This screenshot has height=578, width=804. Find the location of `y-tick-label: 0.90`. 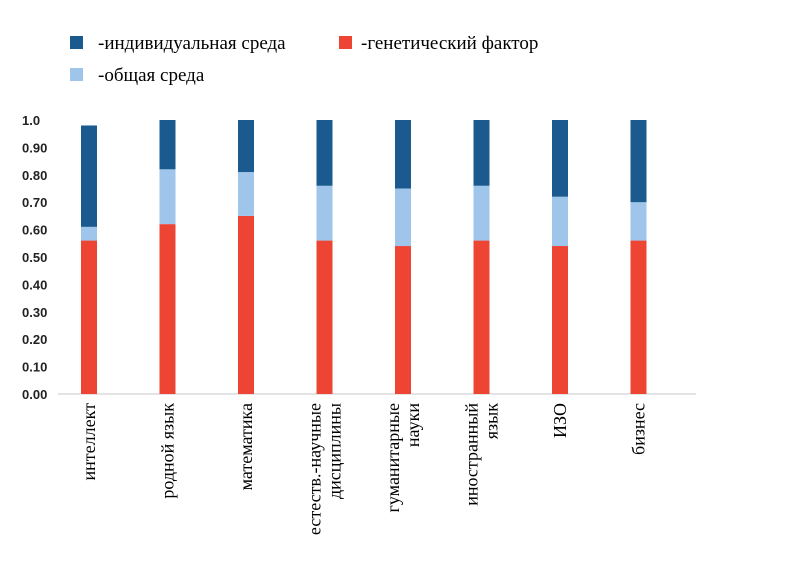

y-tick-label: 0.90 is located at coordinates (34, 147).